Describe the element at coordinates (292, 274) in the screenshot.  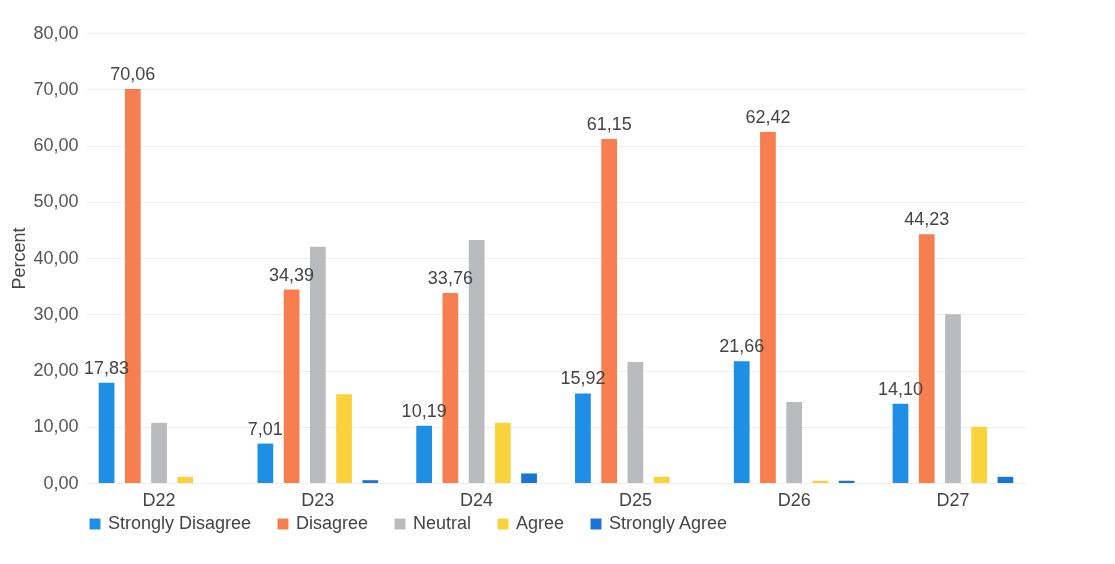
I see `data-label: 34,39` at that location.